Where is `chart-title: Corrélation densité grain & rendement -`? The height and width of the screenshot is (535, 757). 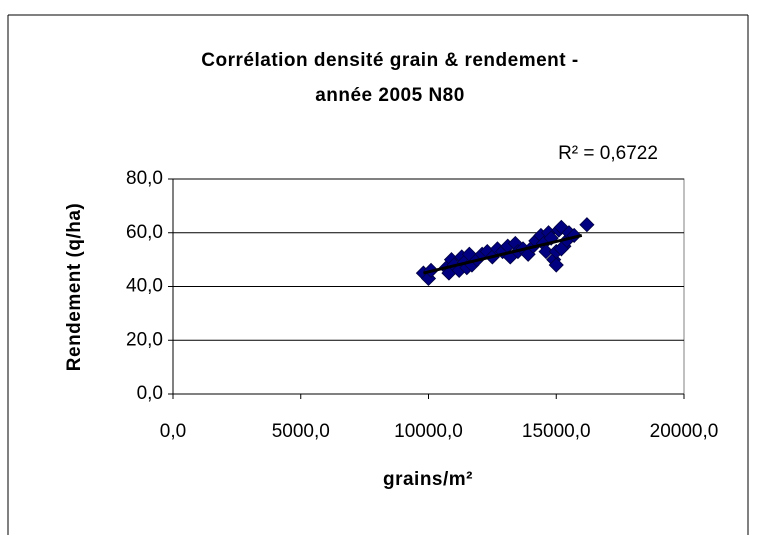
chart-title: Corrélation densité grain & rendement - is located at coordinates (389, 60).